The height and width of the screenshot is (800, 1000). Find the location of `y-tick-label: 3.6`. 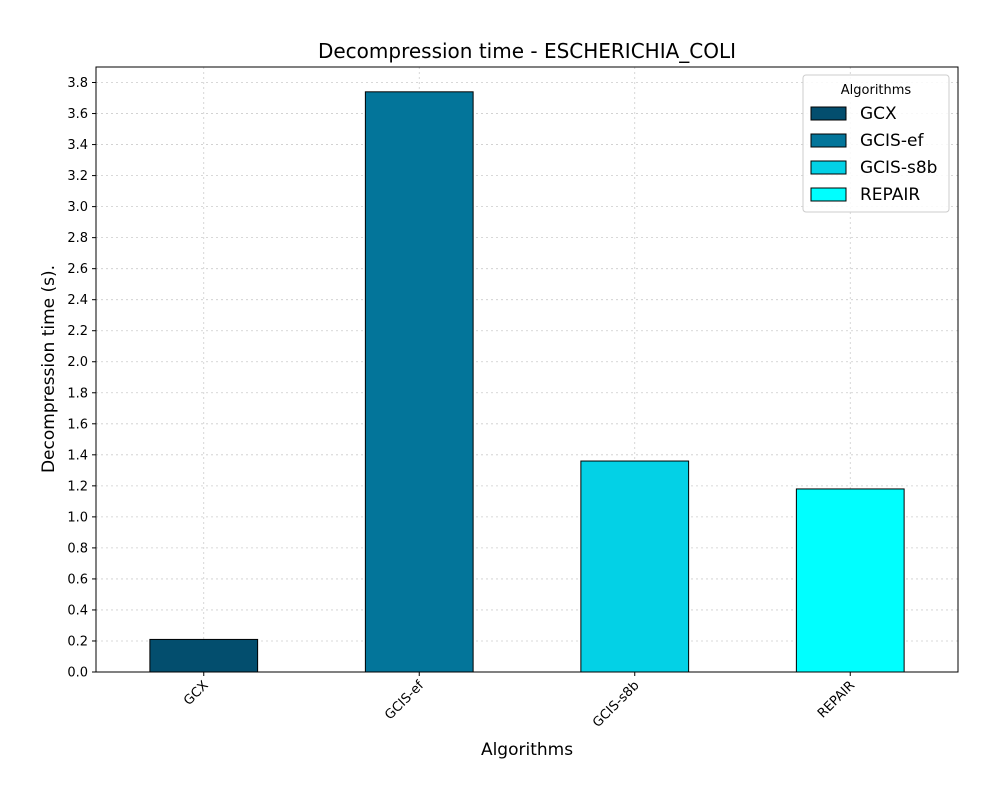

y-tick-label: 3.6 is located at coordinates (77, 114).